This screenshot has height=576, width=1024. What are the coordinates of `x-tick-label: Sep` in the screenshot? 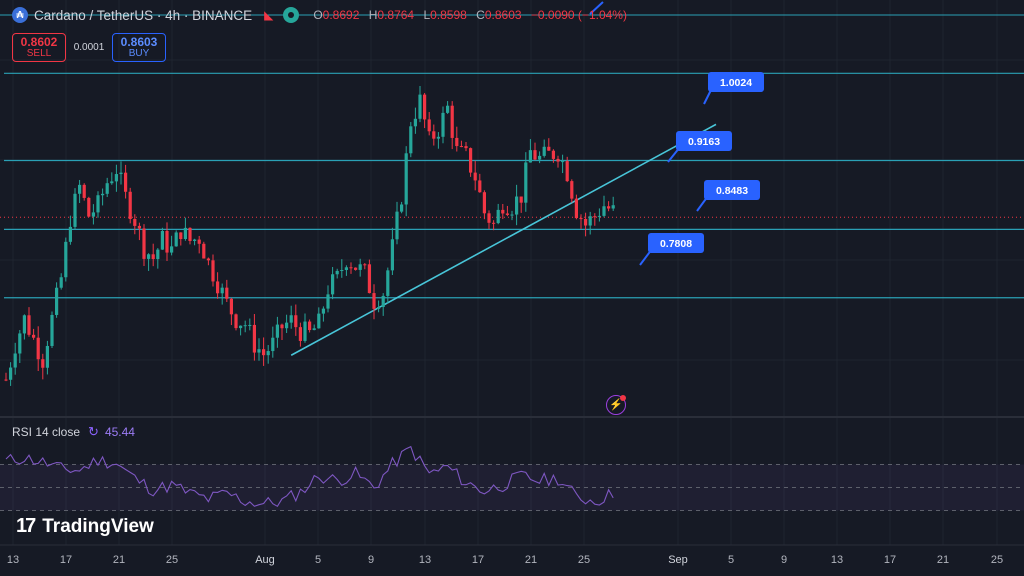 It's located at (678, 560).